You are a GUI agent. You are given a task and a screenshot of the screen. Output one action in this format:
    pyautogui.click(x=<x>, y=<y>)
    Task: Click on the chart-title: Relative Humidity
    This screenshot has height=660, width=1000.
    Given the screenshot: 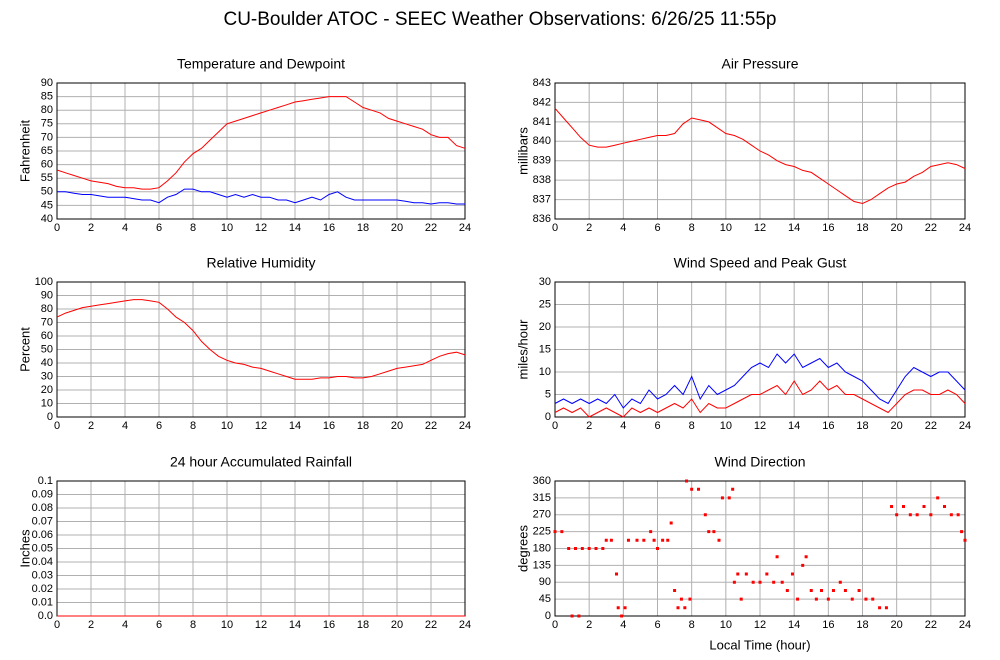 What is the action you would take?
    pyautogui.click(x=261, y=263)
    